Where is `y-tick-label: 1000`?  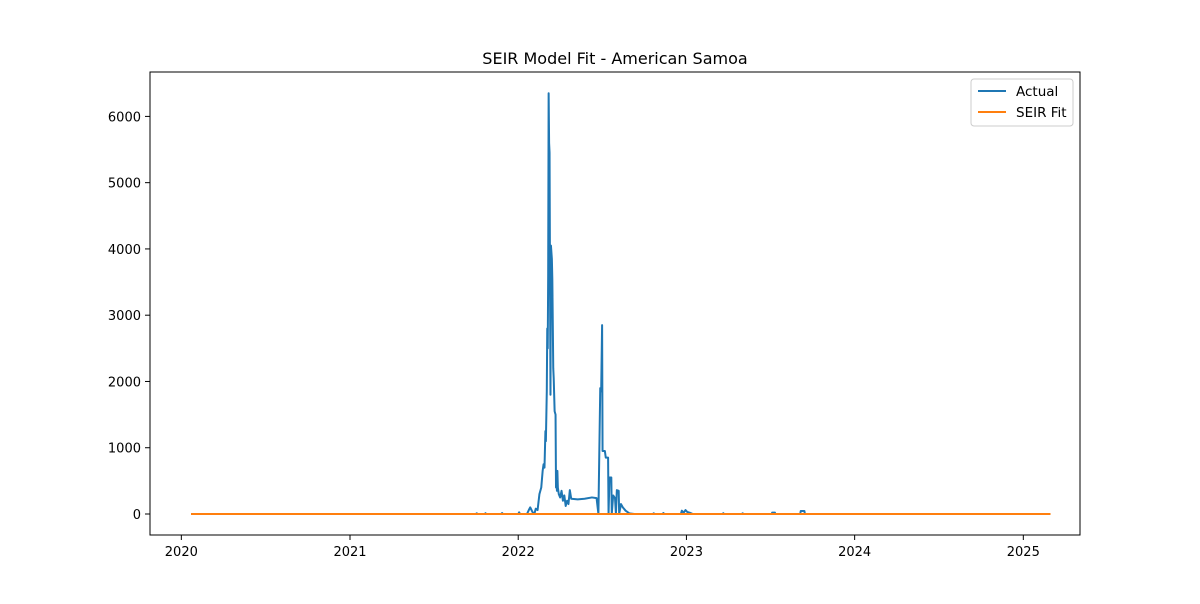
y-tick-label: 1000 is located at coordinates (124, 449).